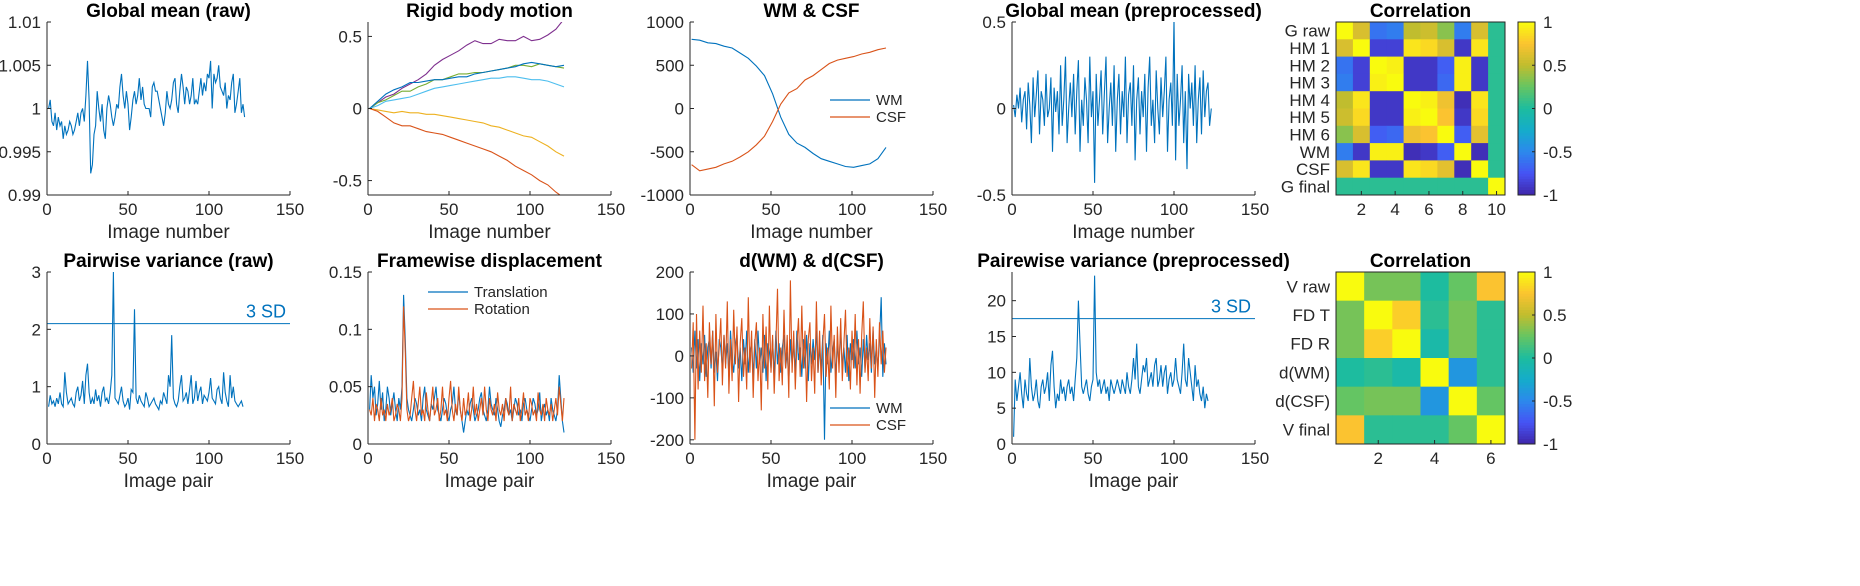  What do you see at coordinates (1496, 209) in the screenshot?
I see `x-tick-label: 10` at bounding box center [1496, 209].